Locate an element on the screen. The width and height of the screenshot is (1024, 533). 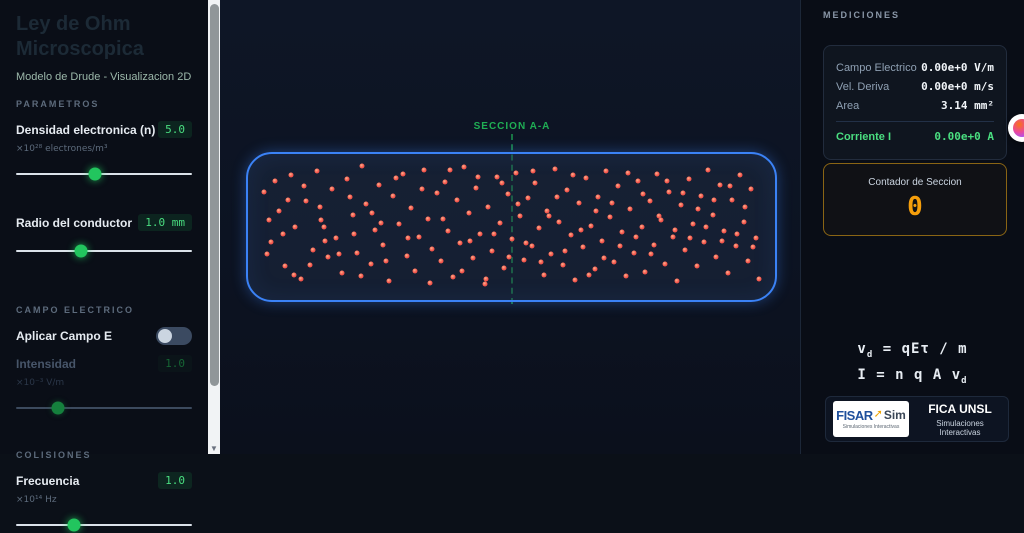
density-slider-track is located at coordinates (104, 174).